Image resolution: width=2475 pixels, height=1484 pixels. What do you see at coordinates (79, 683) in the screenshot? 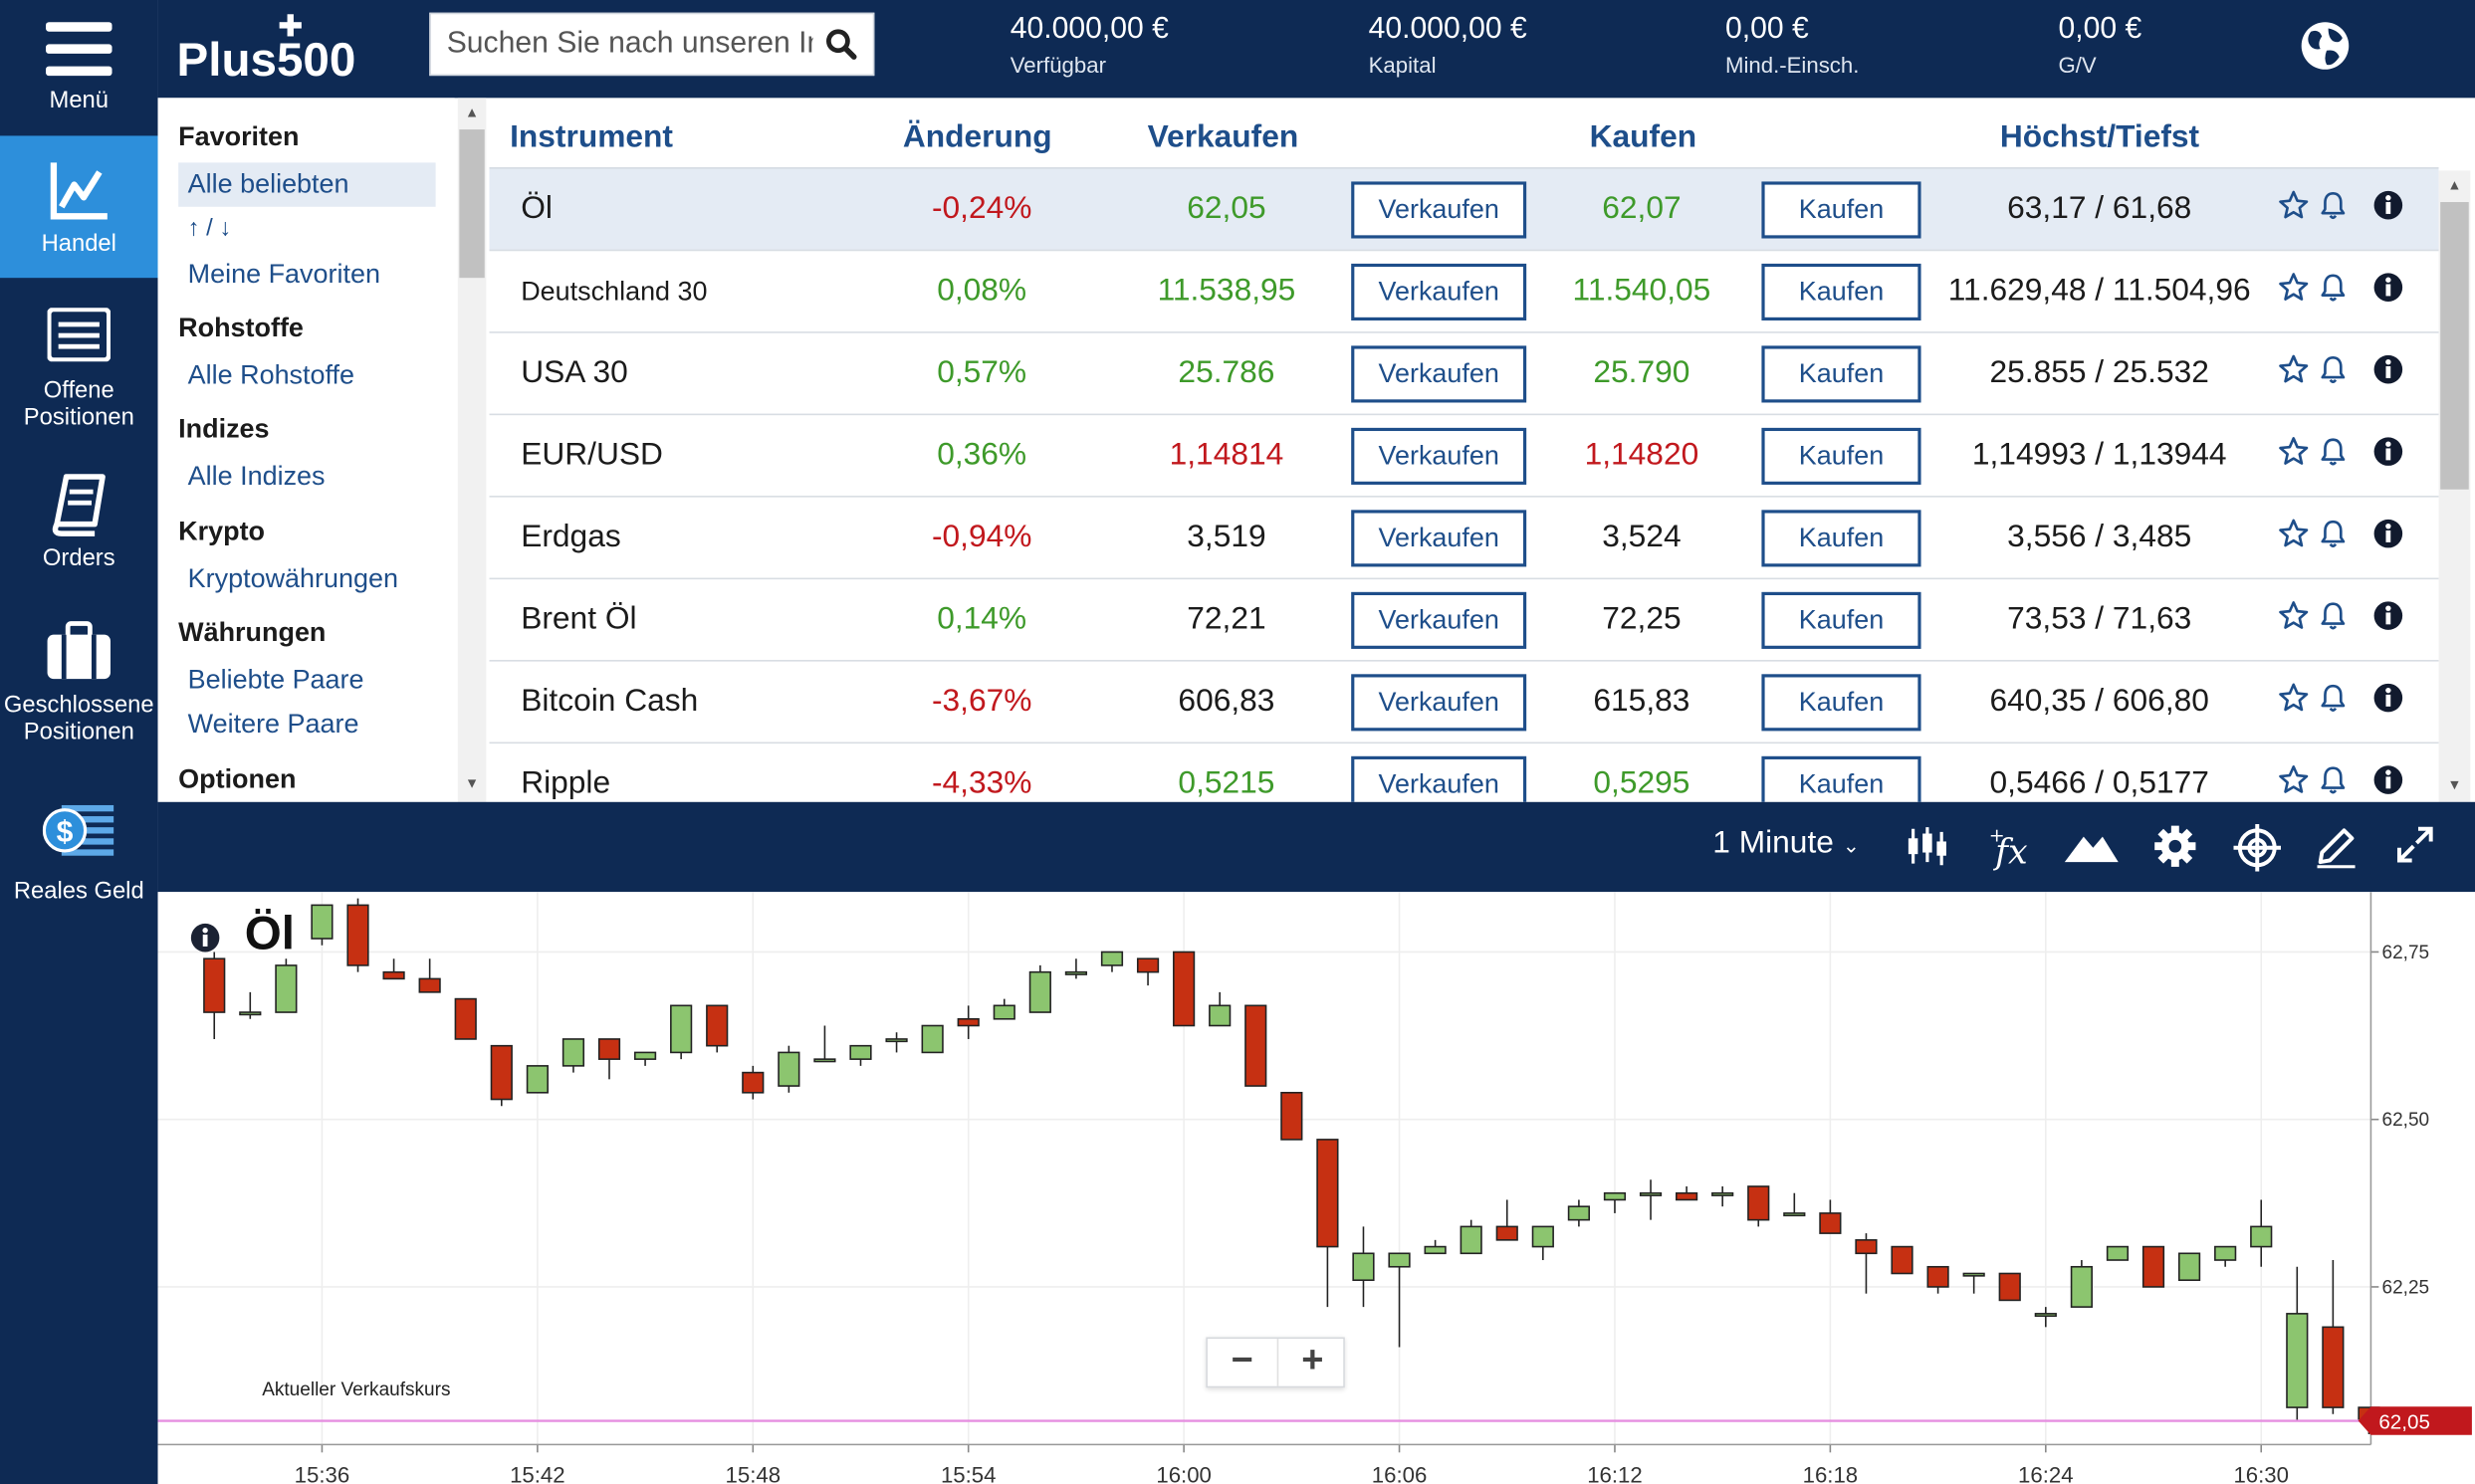
I see `nav-closed-positions: Geschlossene Positionen` at bounding box center [79, 683].